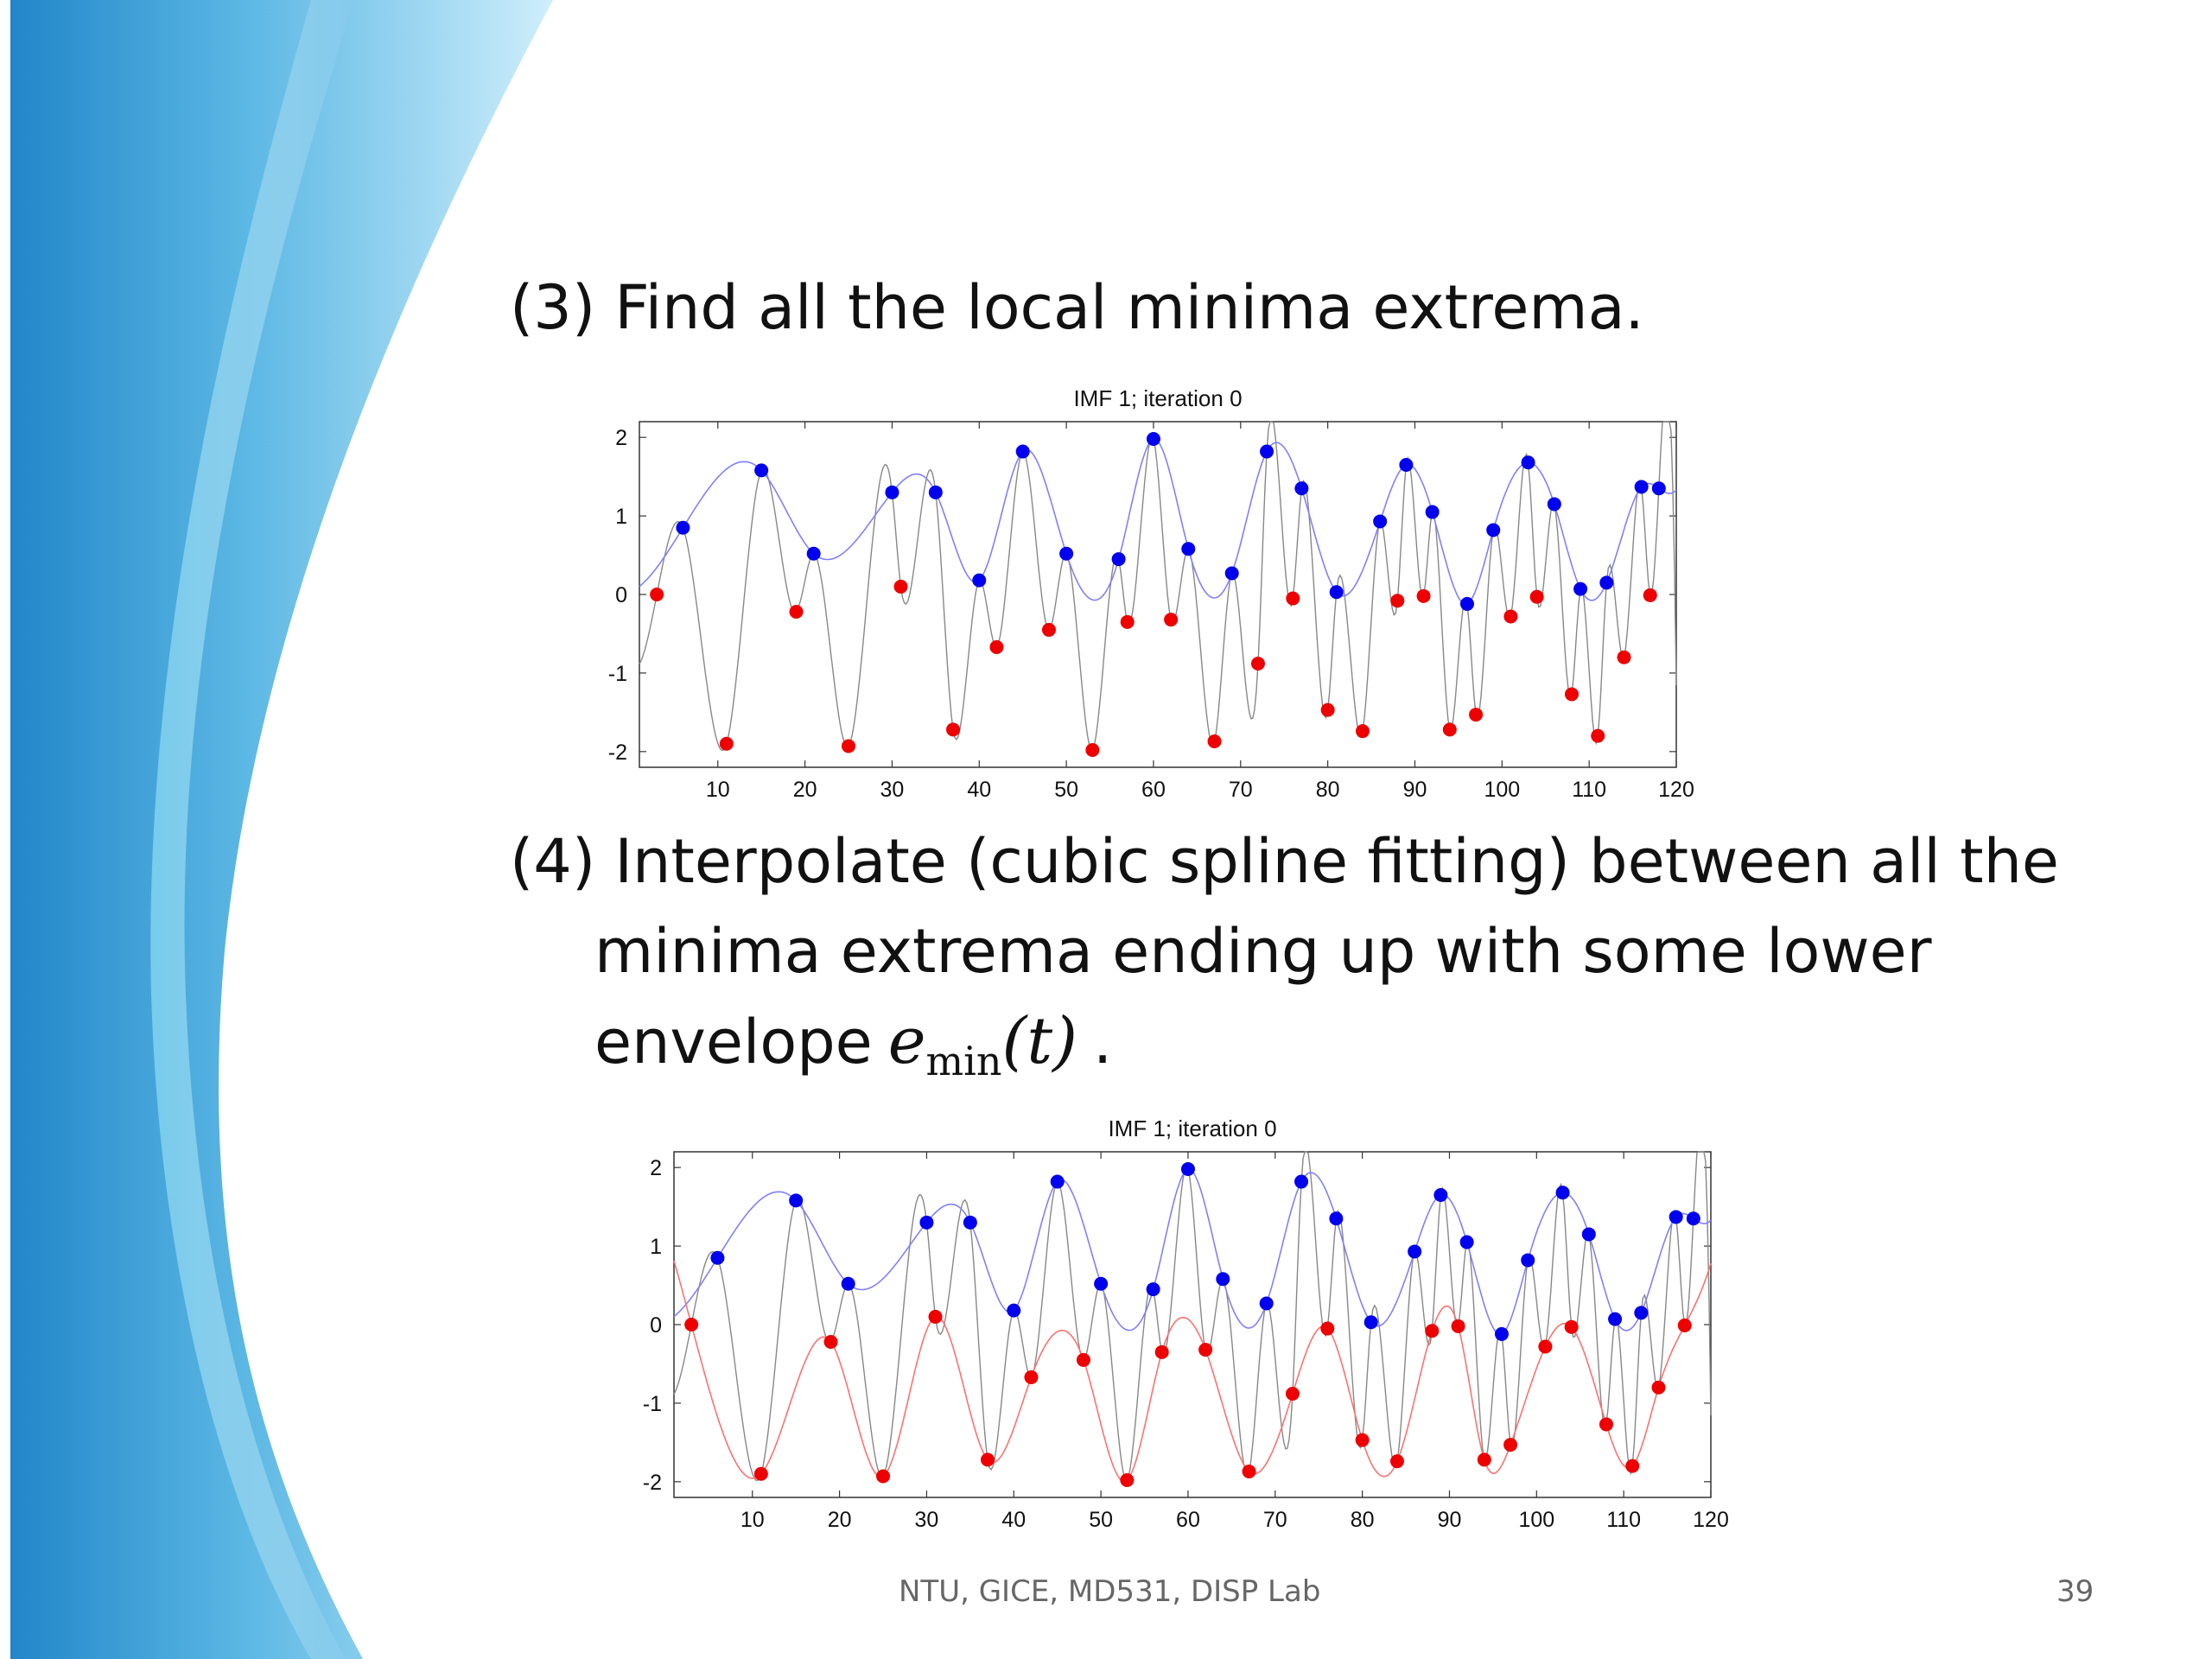 The image size is (2212, 1659). What do you see at coordinates (1676, 790) in the screenshot?
I see `x-tick-label: 120` at bounding box center [1676, 790].